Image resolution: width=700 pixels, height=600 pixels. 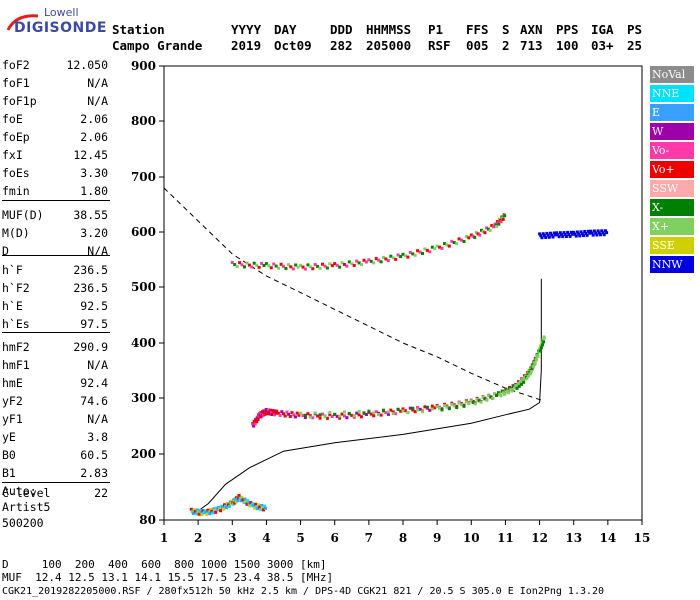 I want to click on header-cell: DAY, so click(x=285, y=29).